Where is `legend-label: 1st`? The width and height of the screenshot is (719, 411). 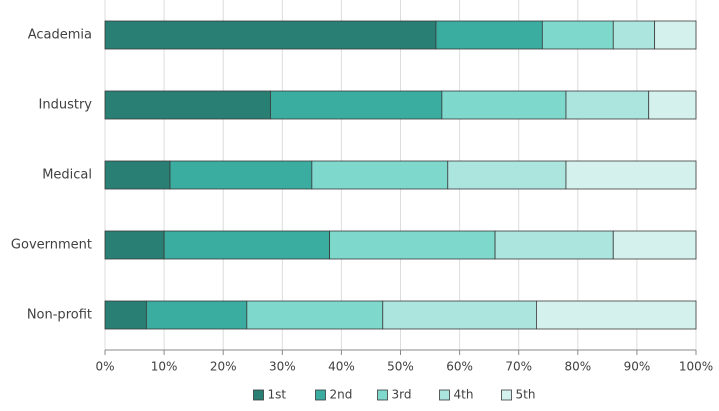
legend-label: 1st is located at coordinates (277, 395).